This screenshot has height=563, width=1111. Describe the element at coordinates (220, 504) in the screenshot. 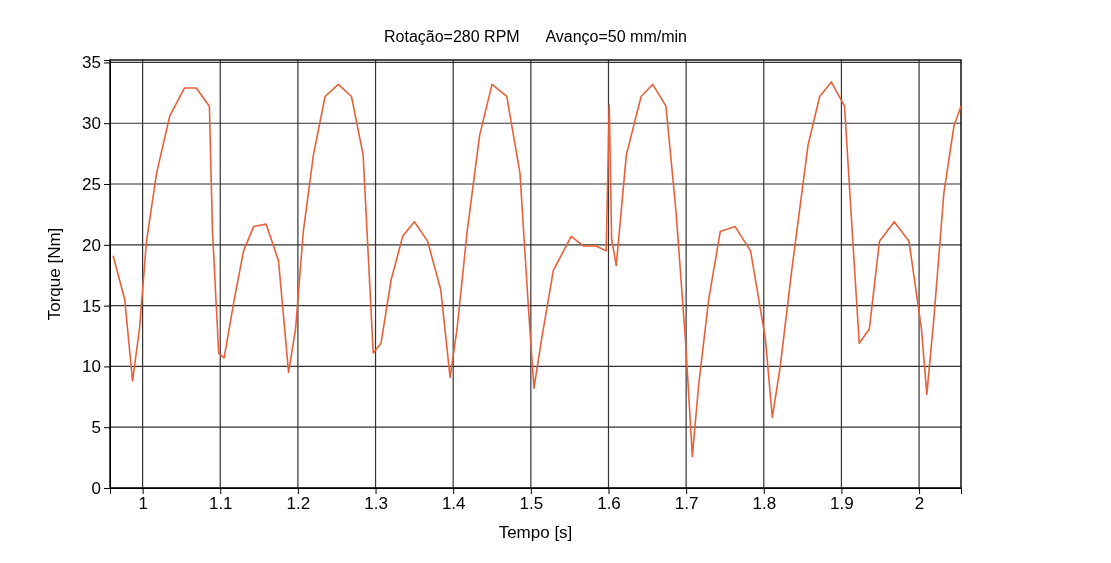

I see `x-tick-label: 1.1` at that location.